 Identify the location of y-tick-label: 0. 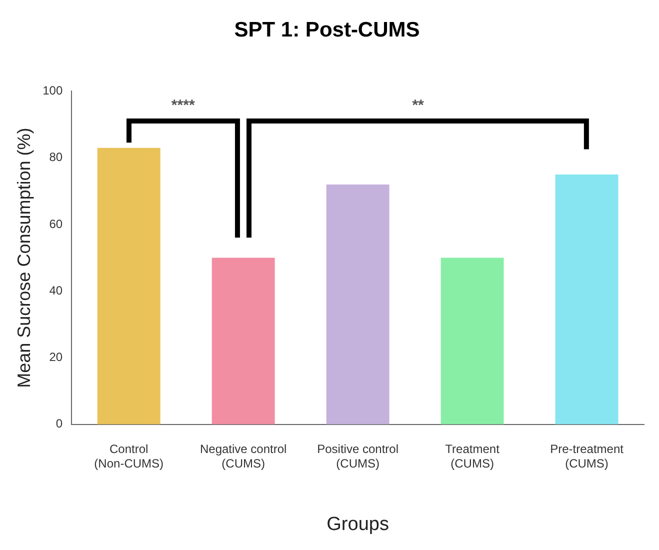
(59, 423).